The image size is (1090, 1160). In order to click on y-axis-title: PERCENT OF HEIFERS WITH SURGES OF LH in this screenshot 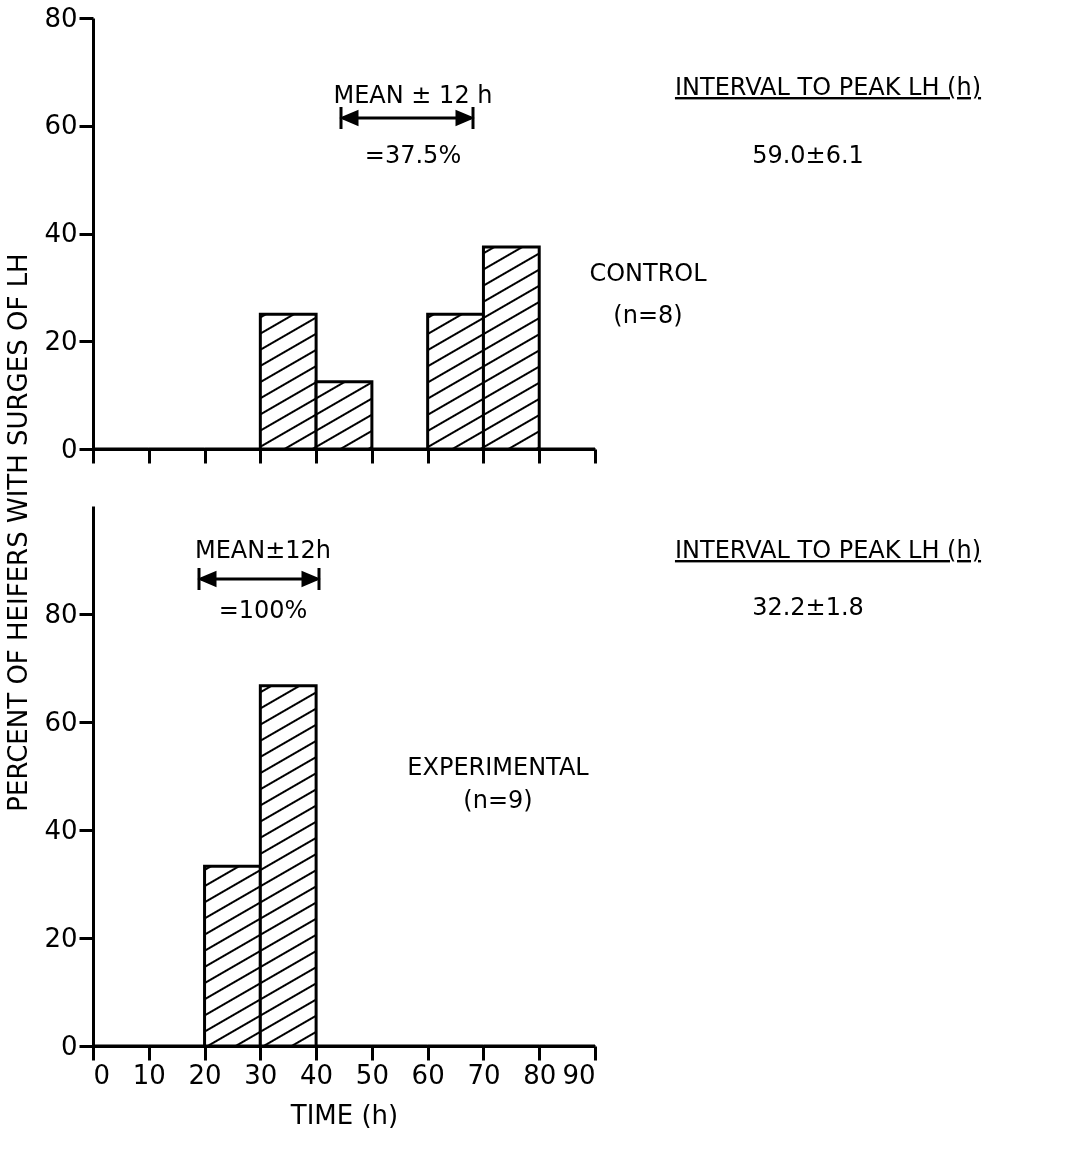, I will do `click(17, 532)`.